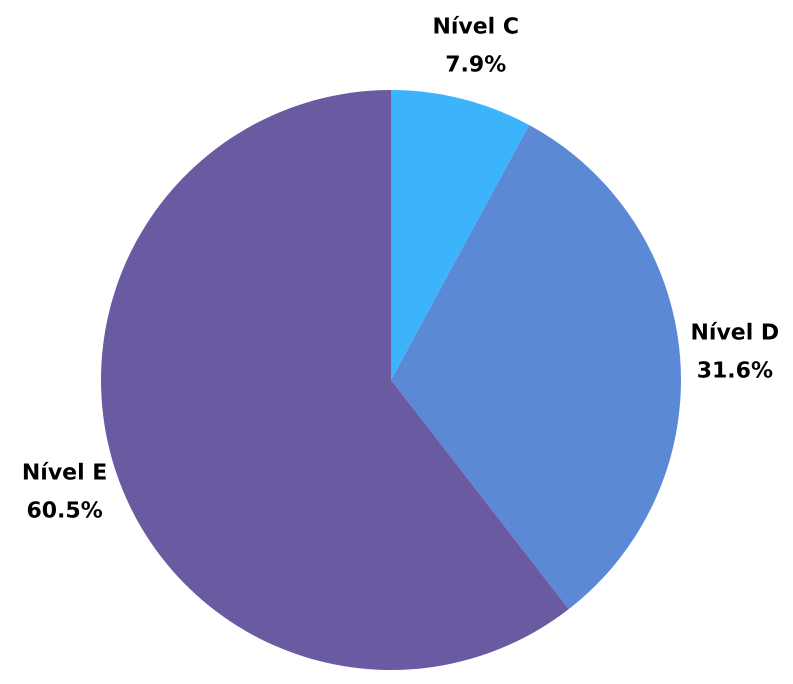  Describe the element at coordinates (65, 473) in the screenshot. I see `slice-label: Nível E` at that location.